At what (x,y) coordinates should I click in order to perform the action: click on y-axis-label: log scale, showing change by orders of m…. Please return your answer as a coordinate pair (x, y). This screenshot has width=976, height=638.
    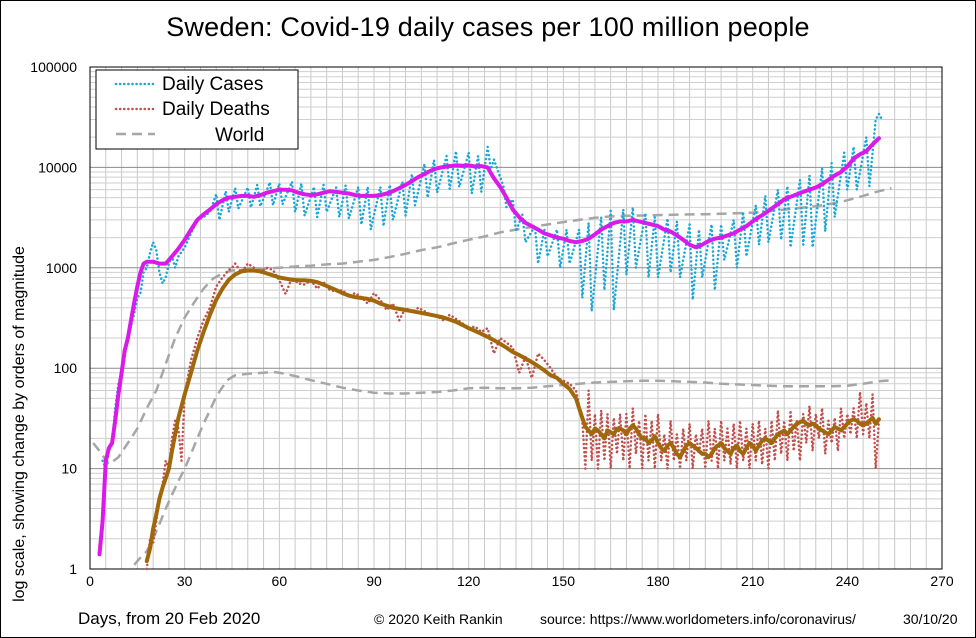
    Looking at the image, I should click on (19, 424).